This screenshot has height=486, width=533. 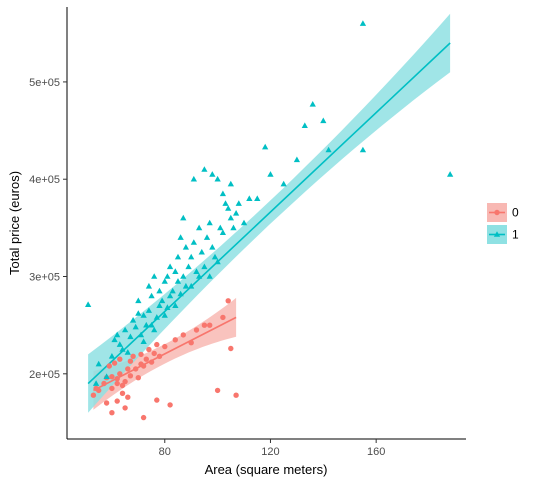 What do you see at coordinates (503, 223) in the screenshot?
I see `legend: 01` at bounding box center [503, 223].